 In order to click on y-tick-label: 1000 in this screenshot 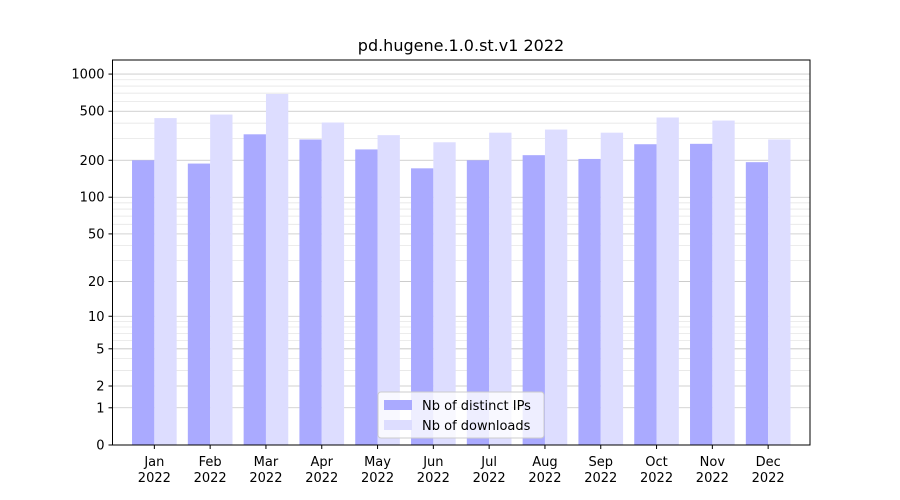, I will do `click(87, 75)`.